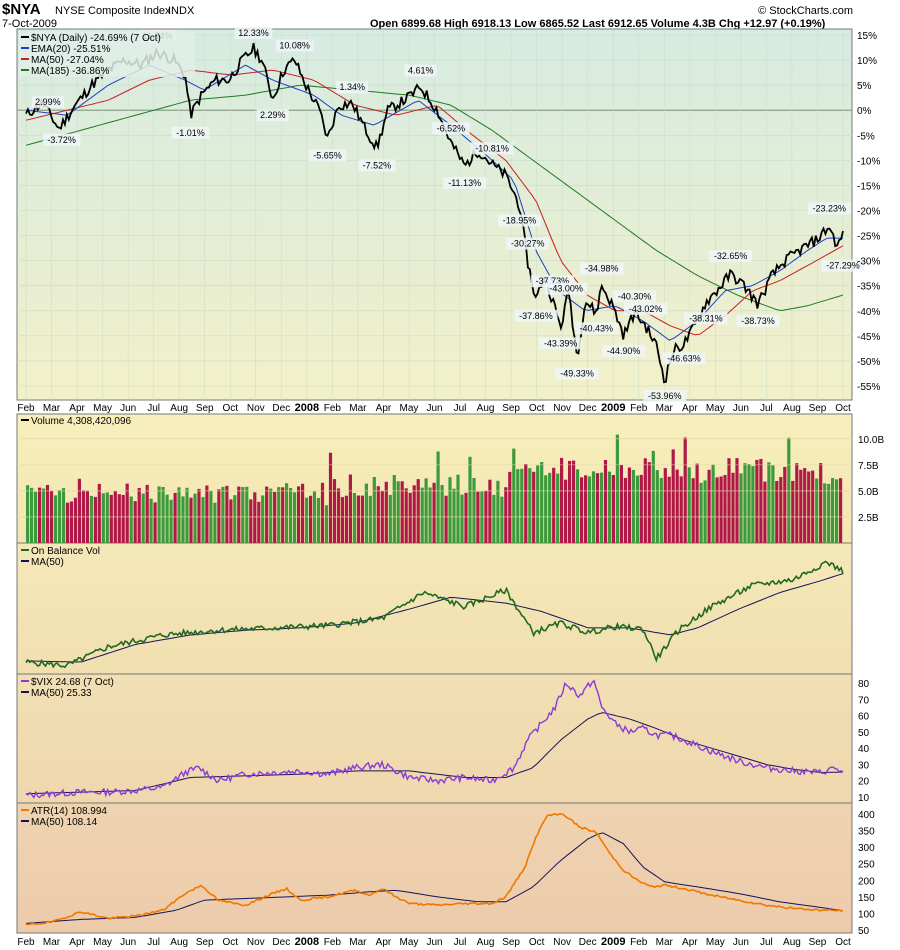  I want to click on volume-yaxis: 10.0B 7.5B 5.0B 2.5B, so click(450, 479).